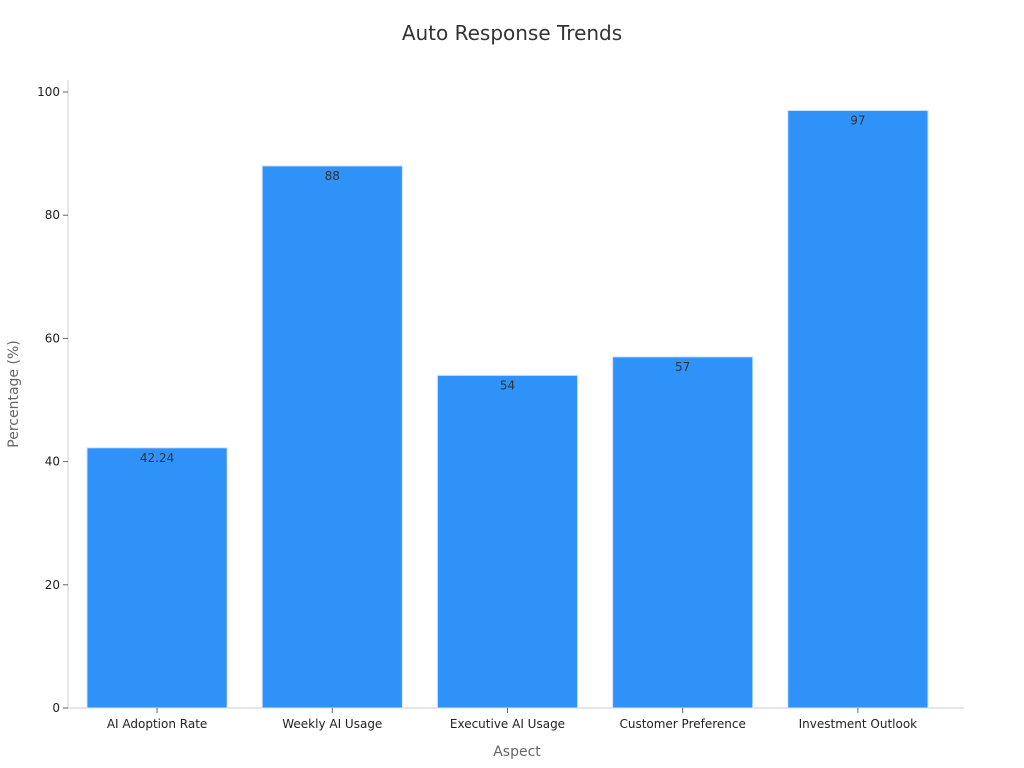  Describe the element at coordinates (332, 437) in the screenshot. I see `bar-weekly-ai-usage` at that location.